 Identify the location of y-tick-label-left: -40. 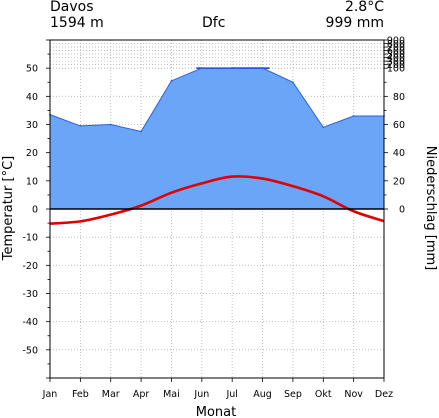
(30, 322).